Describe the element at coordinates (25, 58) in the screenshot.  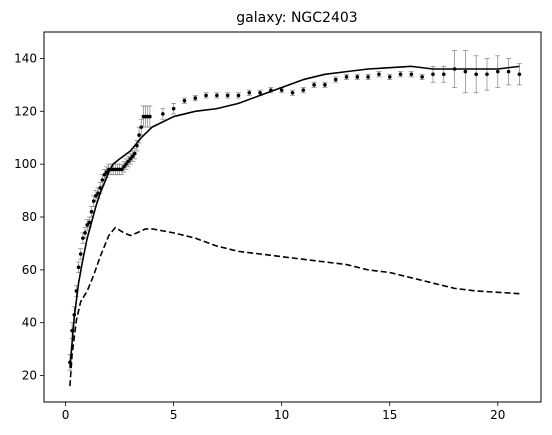
I see `y-tick-label: 140` at that location.